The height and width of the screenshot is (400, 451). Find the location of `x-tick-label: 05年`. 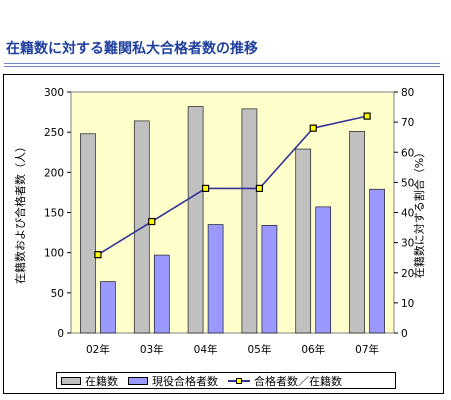

x-tick-label: 05年 is located at coordinates (259, 349).